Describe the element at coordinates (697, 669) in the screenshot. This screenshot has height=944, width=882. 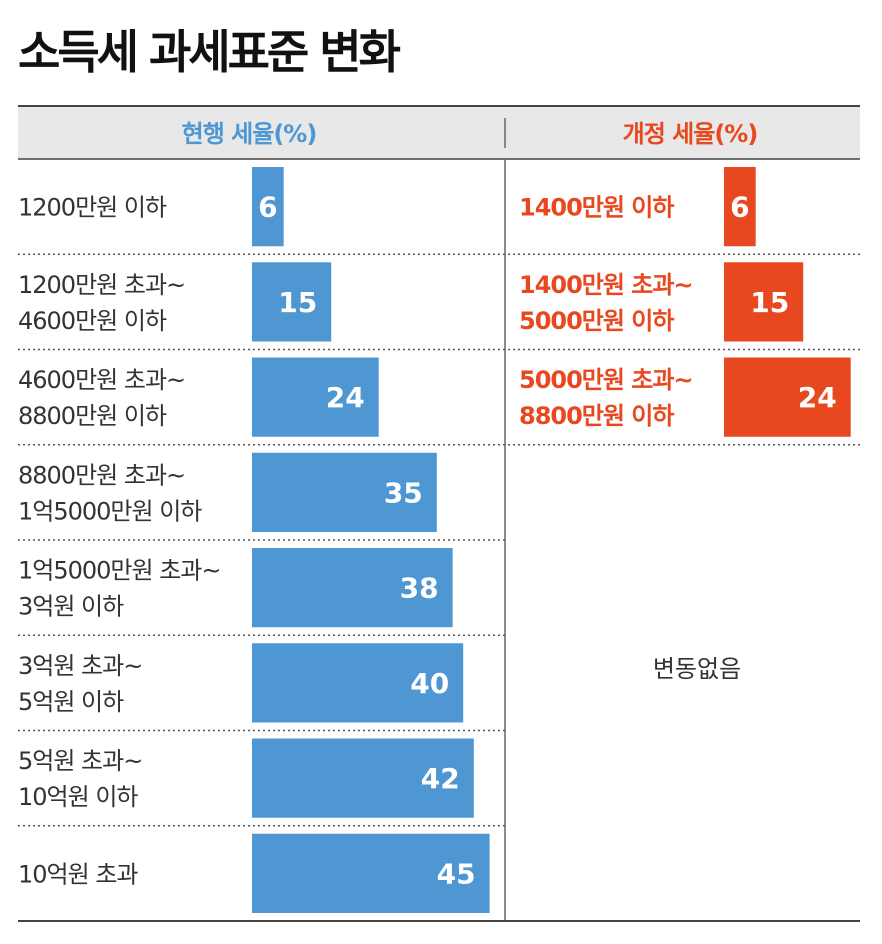
I see `no-change-label: 변동없음` at that location.